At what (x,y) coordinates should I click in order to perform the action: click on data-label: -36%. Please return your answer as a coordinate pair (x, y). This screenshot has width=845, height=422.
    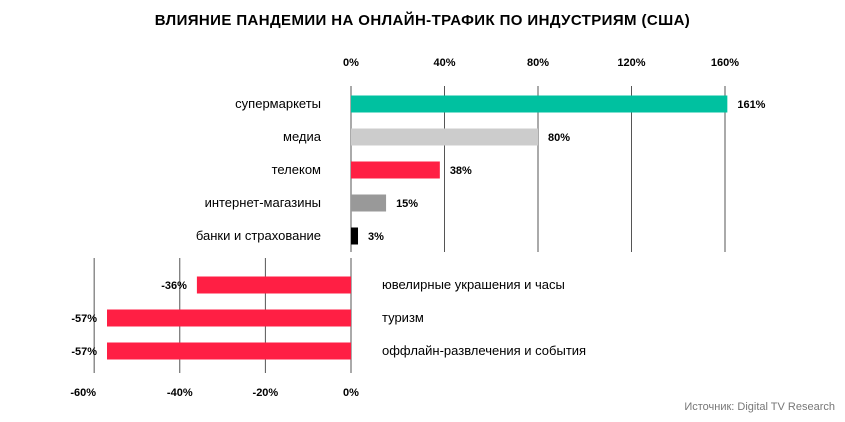
    Looking at the image, I should click on (174, 286).